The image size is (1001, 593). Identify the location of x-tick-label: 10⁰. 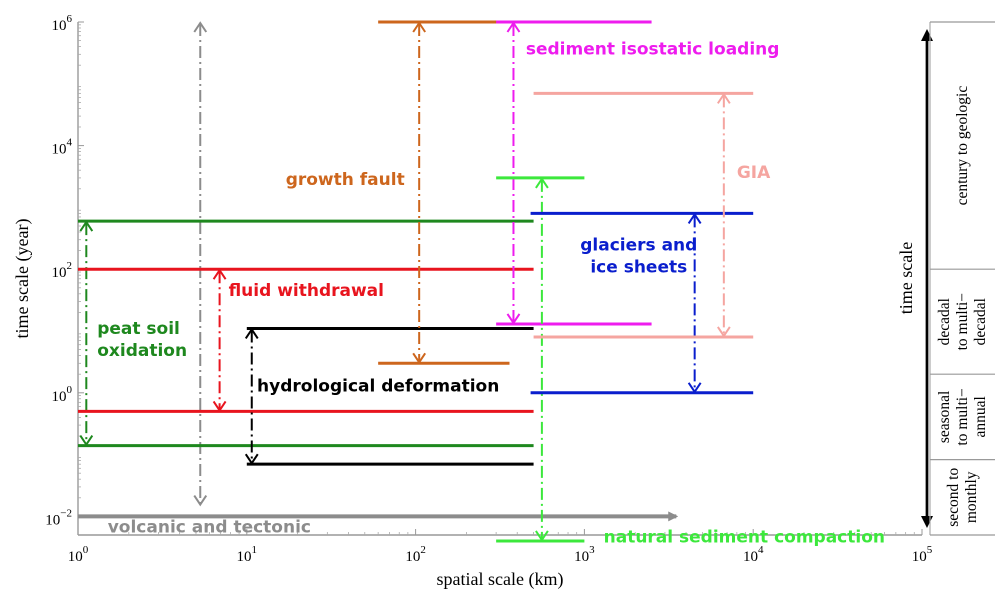
(78, 554).